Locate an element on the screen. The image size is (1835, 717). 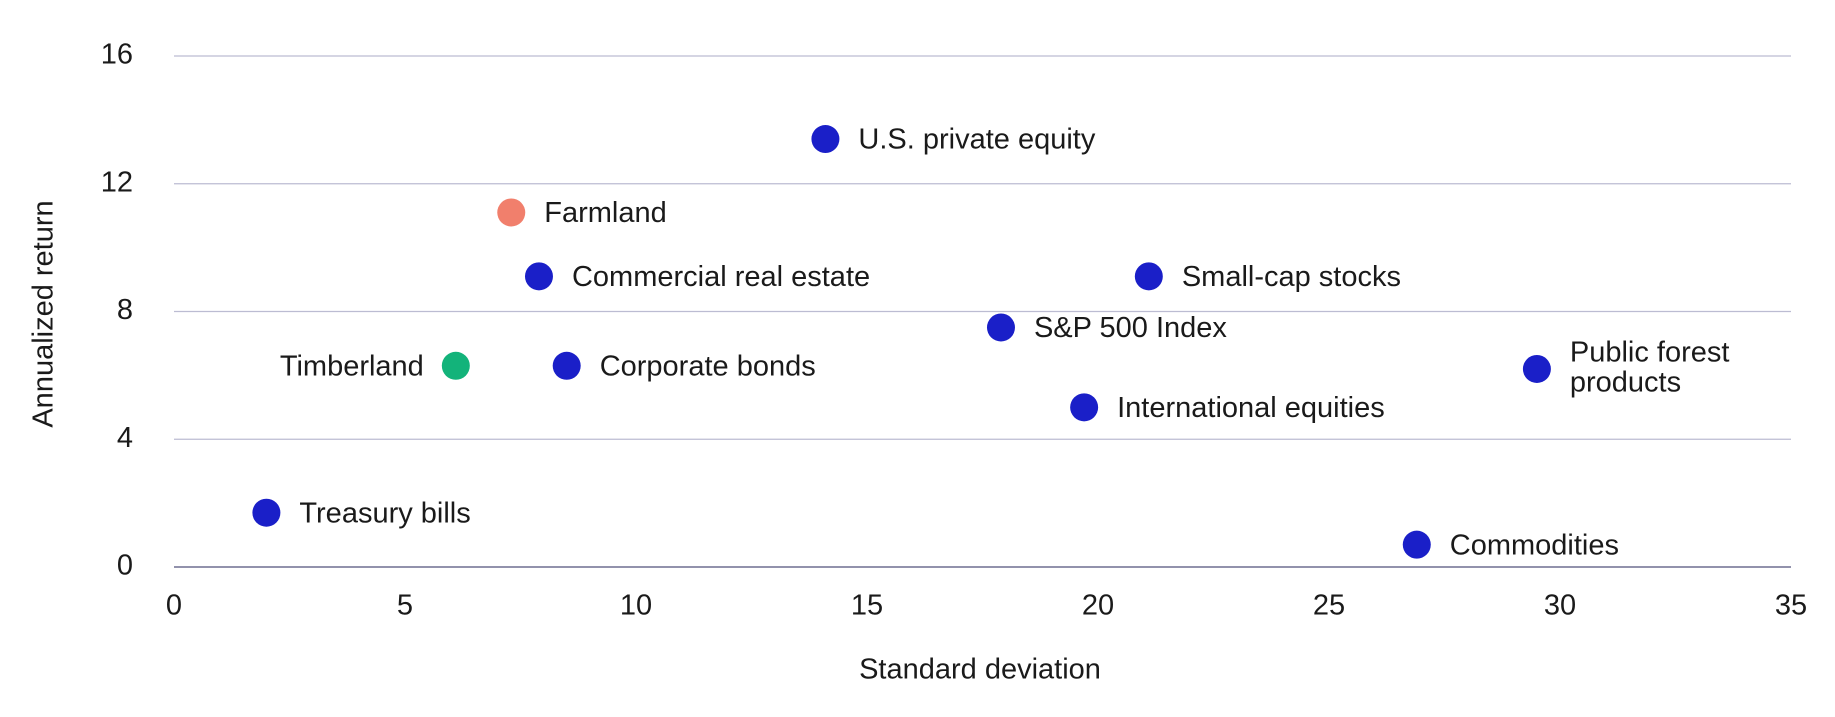
x-tick-label: 5 is located at coordinates (405, 606).